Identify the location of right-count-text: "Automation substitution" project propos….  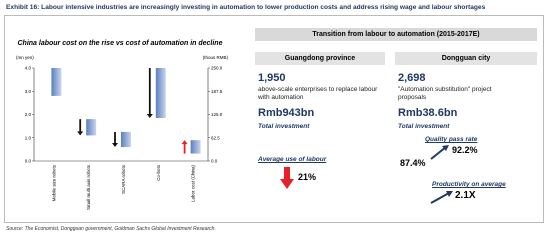
(445, 93).